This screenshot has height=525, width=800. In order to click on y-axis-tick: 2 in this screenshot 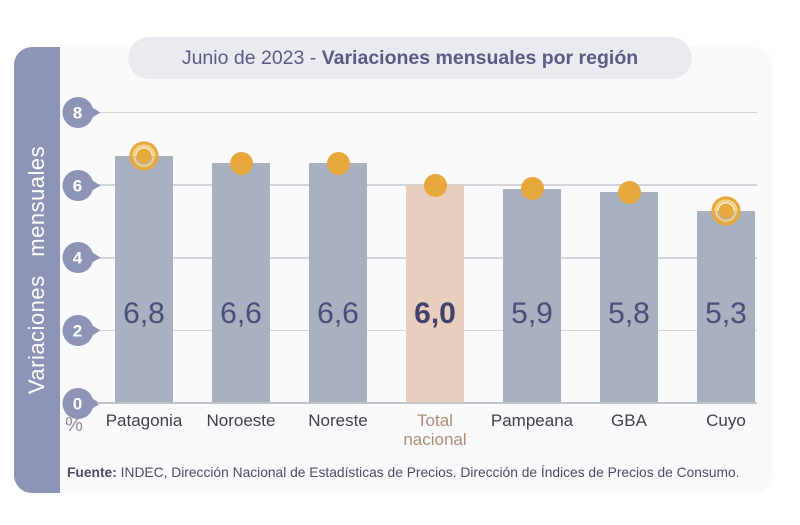, I will do `click(82, 333)`.